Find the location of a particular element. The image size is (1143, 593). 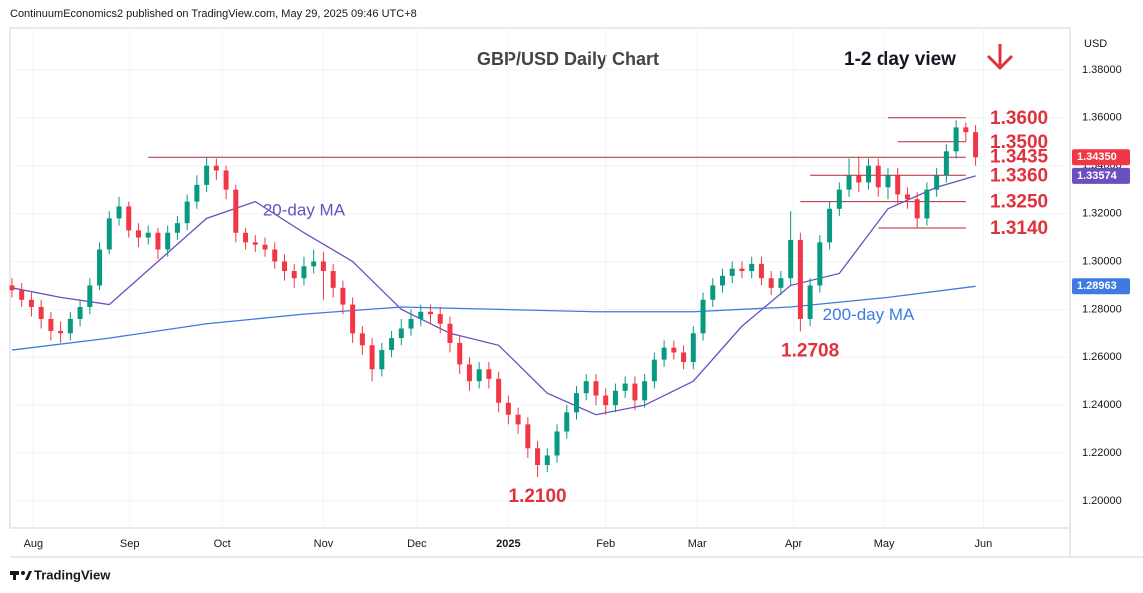

last-price-tag-box is located at coordinates (1101, 157).